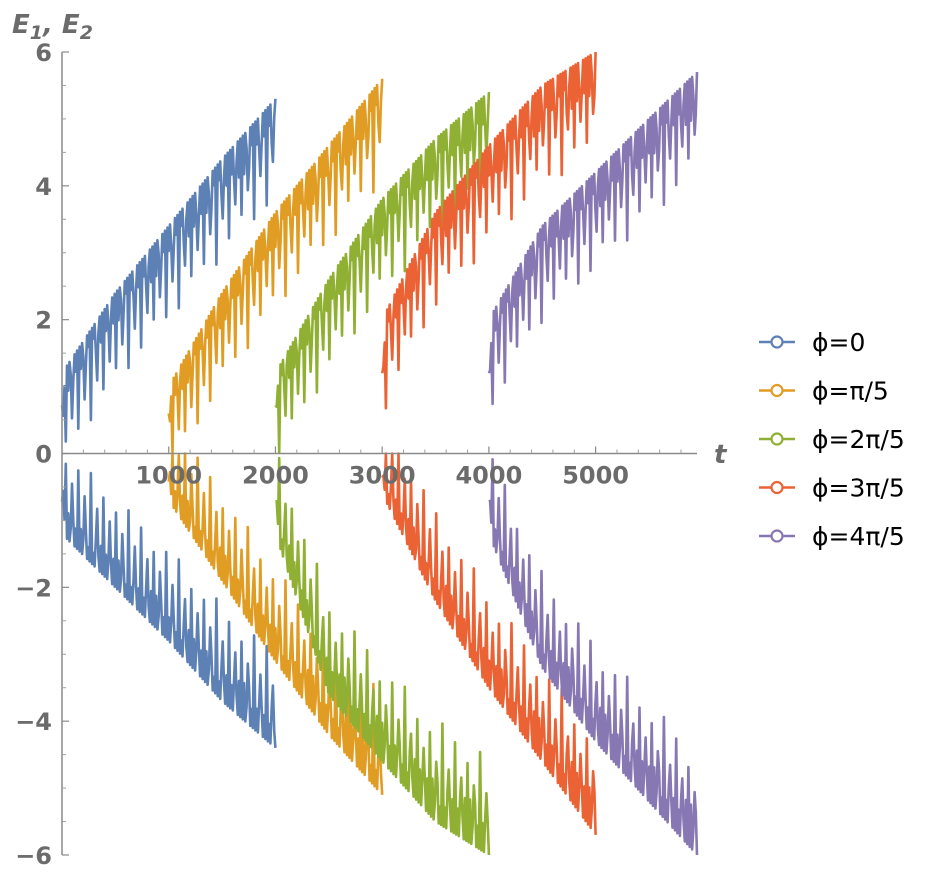 This screenshot has width=925, height=895. What do you see at coordinates (838, 342) in the screenshot?
I see `legend-label: ϕ=0` at bounding box center [838, 342].